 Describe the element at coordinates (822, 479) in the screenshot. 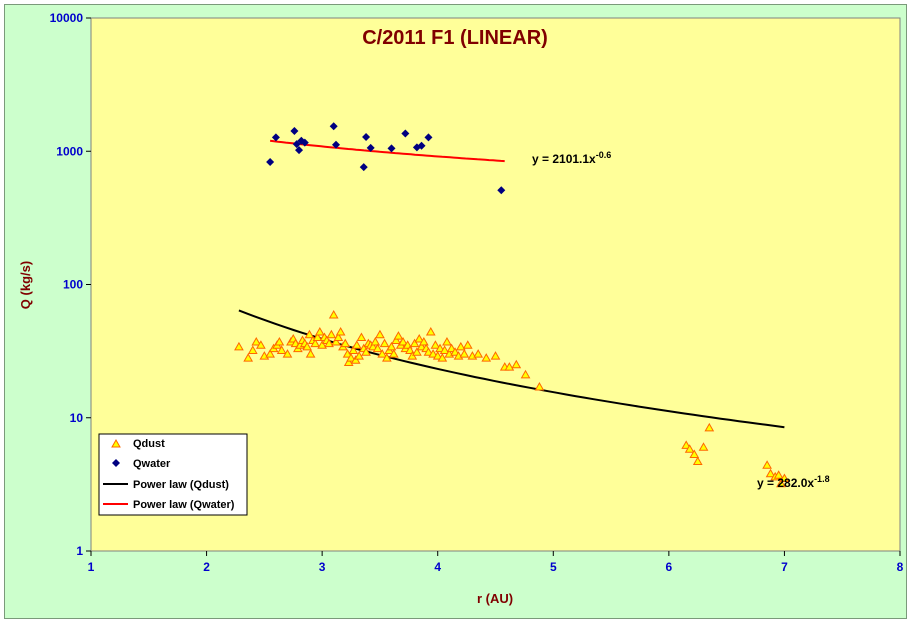

I see `dust-fit-equation-exponent: -1.8` at that location.